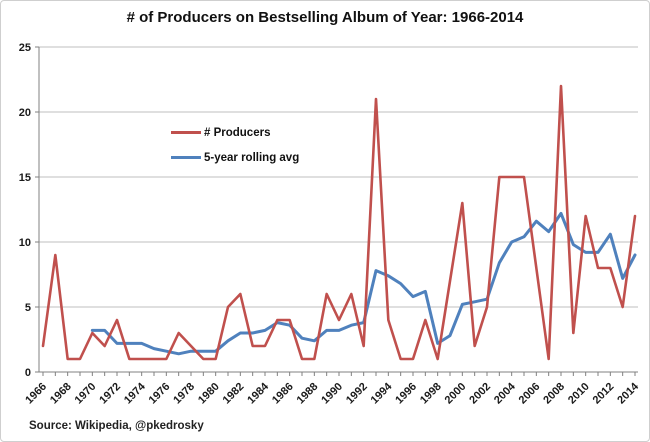  I want to click on rolling-avg-line-swatch, so click(186, 157).